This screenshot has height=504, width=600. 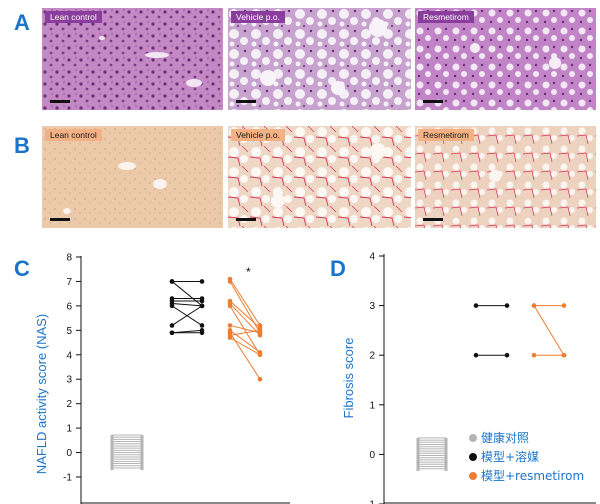 What do you see at coordinates (22, 145) in the screenshot?
I see `panel-label-b: B` at bounding box center [22, 145].